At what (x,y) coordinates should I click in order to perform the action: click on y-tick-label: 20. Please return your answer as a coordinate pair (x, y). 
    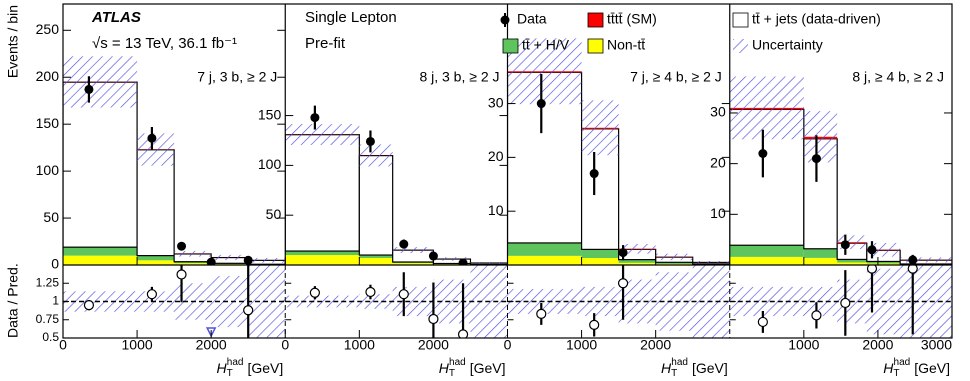
    Looking at the image, I should click on (496, 156).